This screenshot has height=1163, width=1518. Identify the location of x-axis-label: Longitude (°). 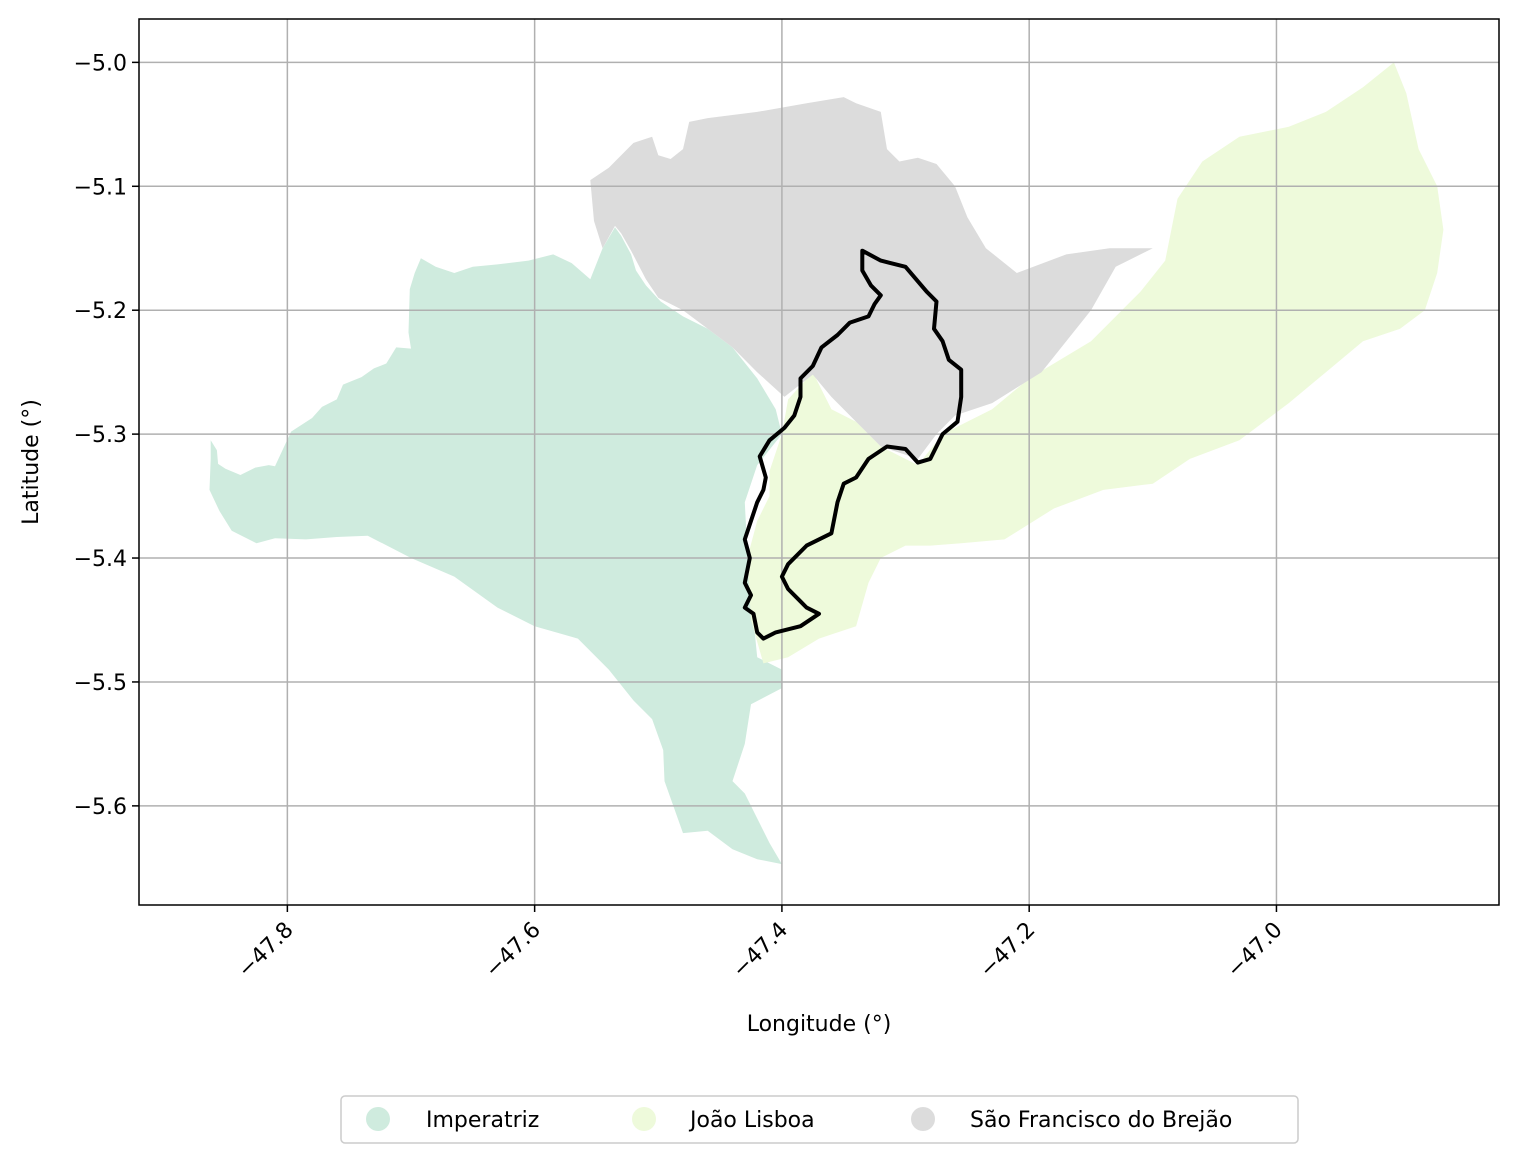
(819, 1024).